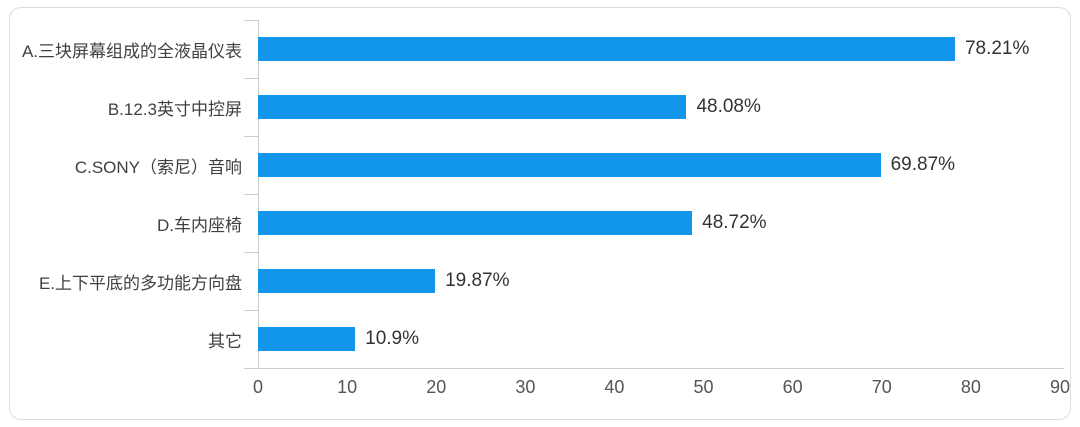 The height and width of the screenshot is (427, 1080). What do you see at coordinates (728, 106) in the screenshot?
I see `value-label: 48.08%` at bounding box center [728, 106].